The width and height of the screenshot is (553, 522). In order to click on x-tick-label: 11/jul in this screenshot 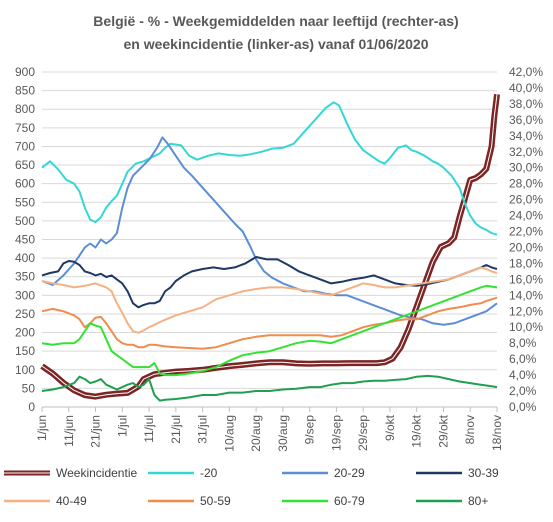, I will do `click(149, 429)`.